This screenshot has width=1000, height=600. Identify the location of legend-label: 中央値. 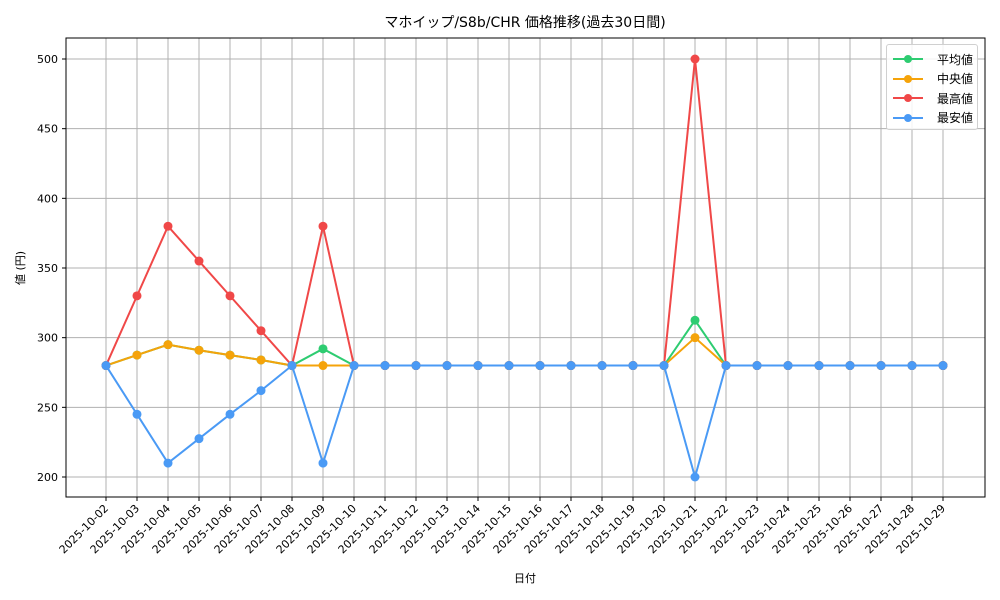
(955, 79).